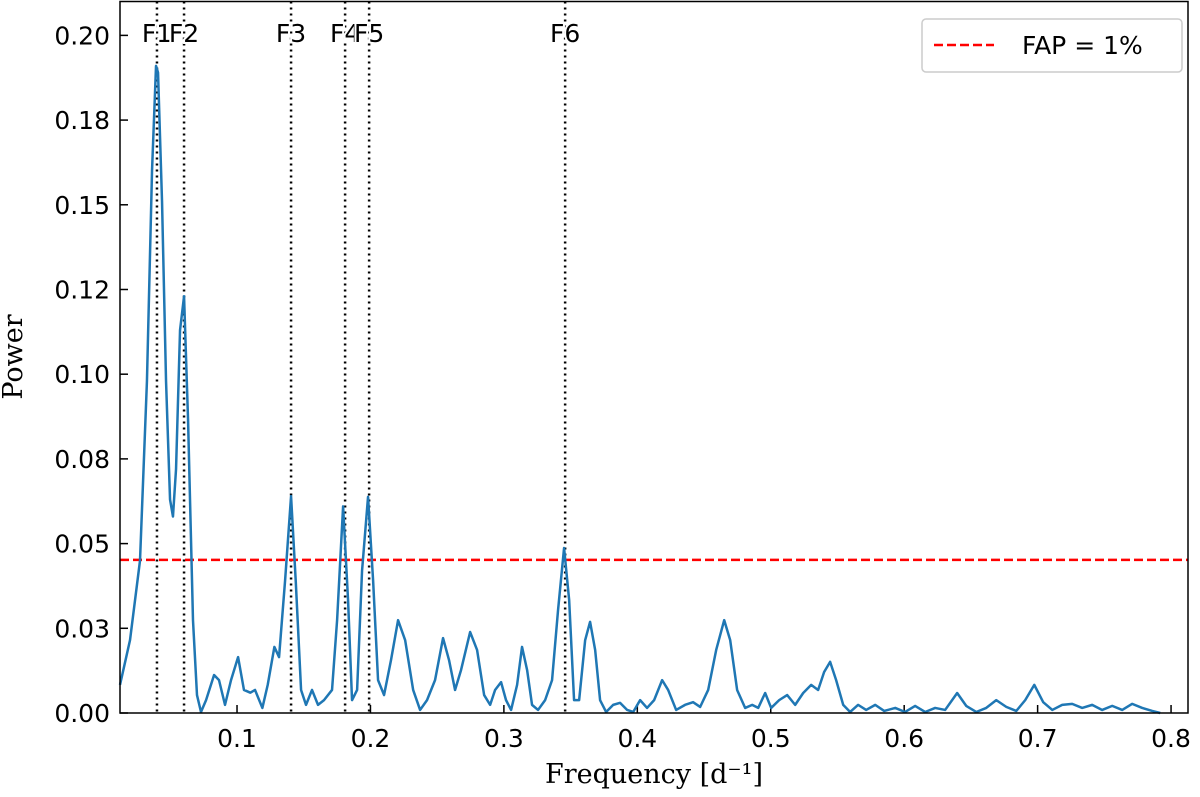 Image resolution: width=1200 pixels, height=797 pixels. What do you see at coordinates (345, 33) in the screenshot?
I see `frequency-label: F4` at bounding box center [345, 33].